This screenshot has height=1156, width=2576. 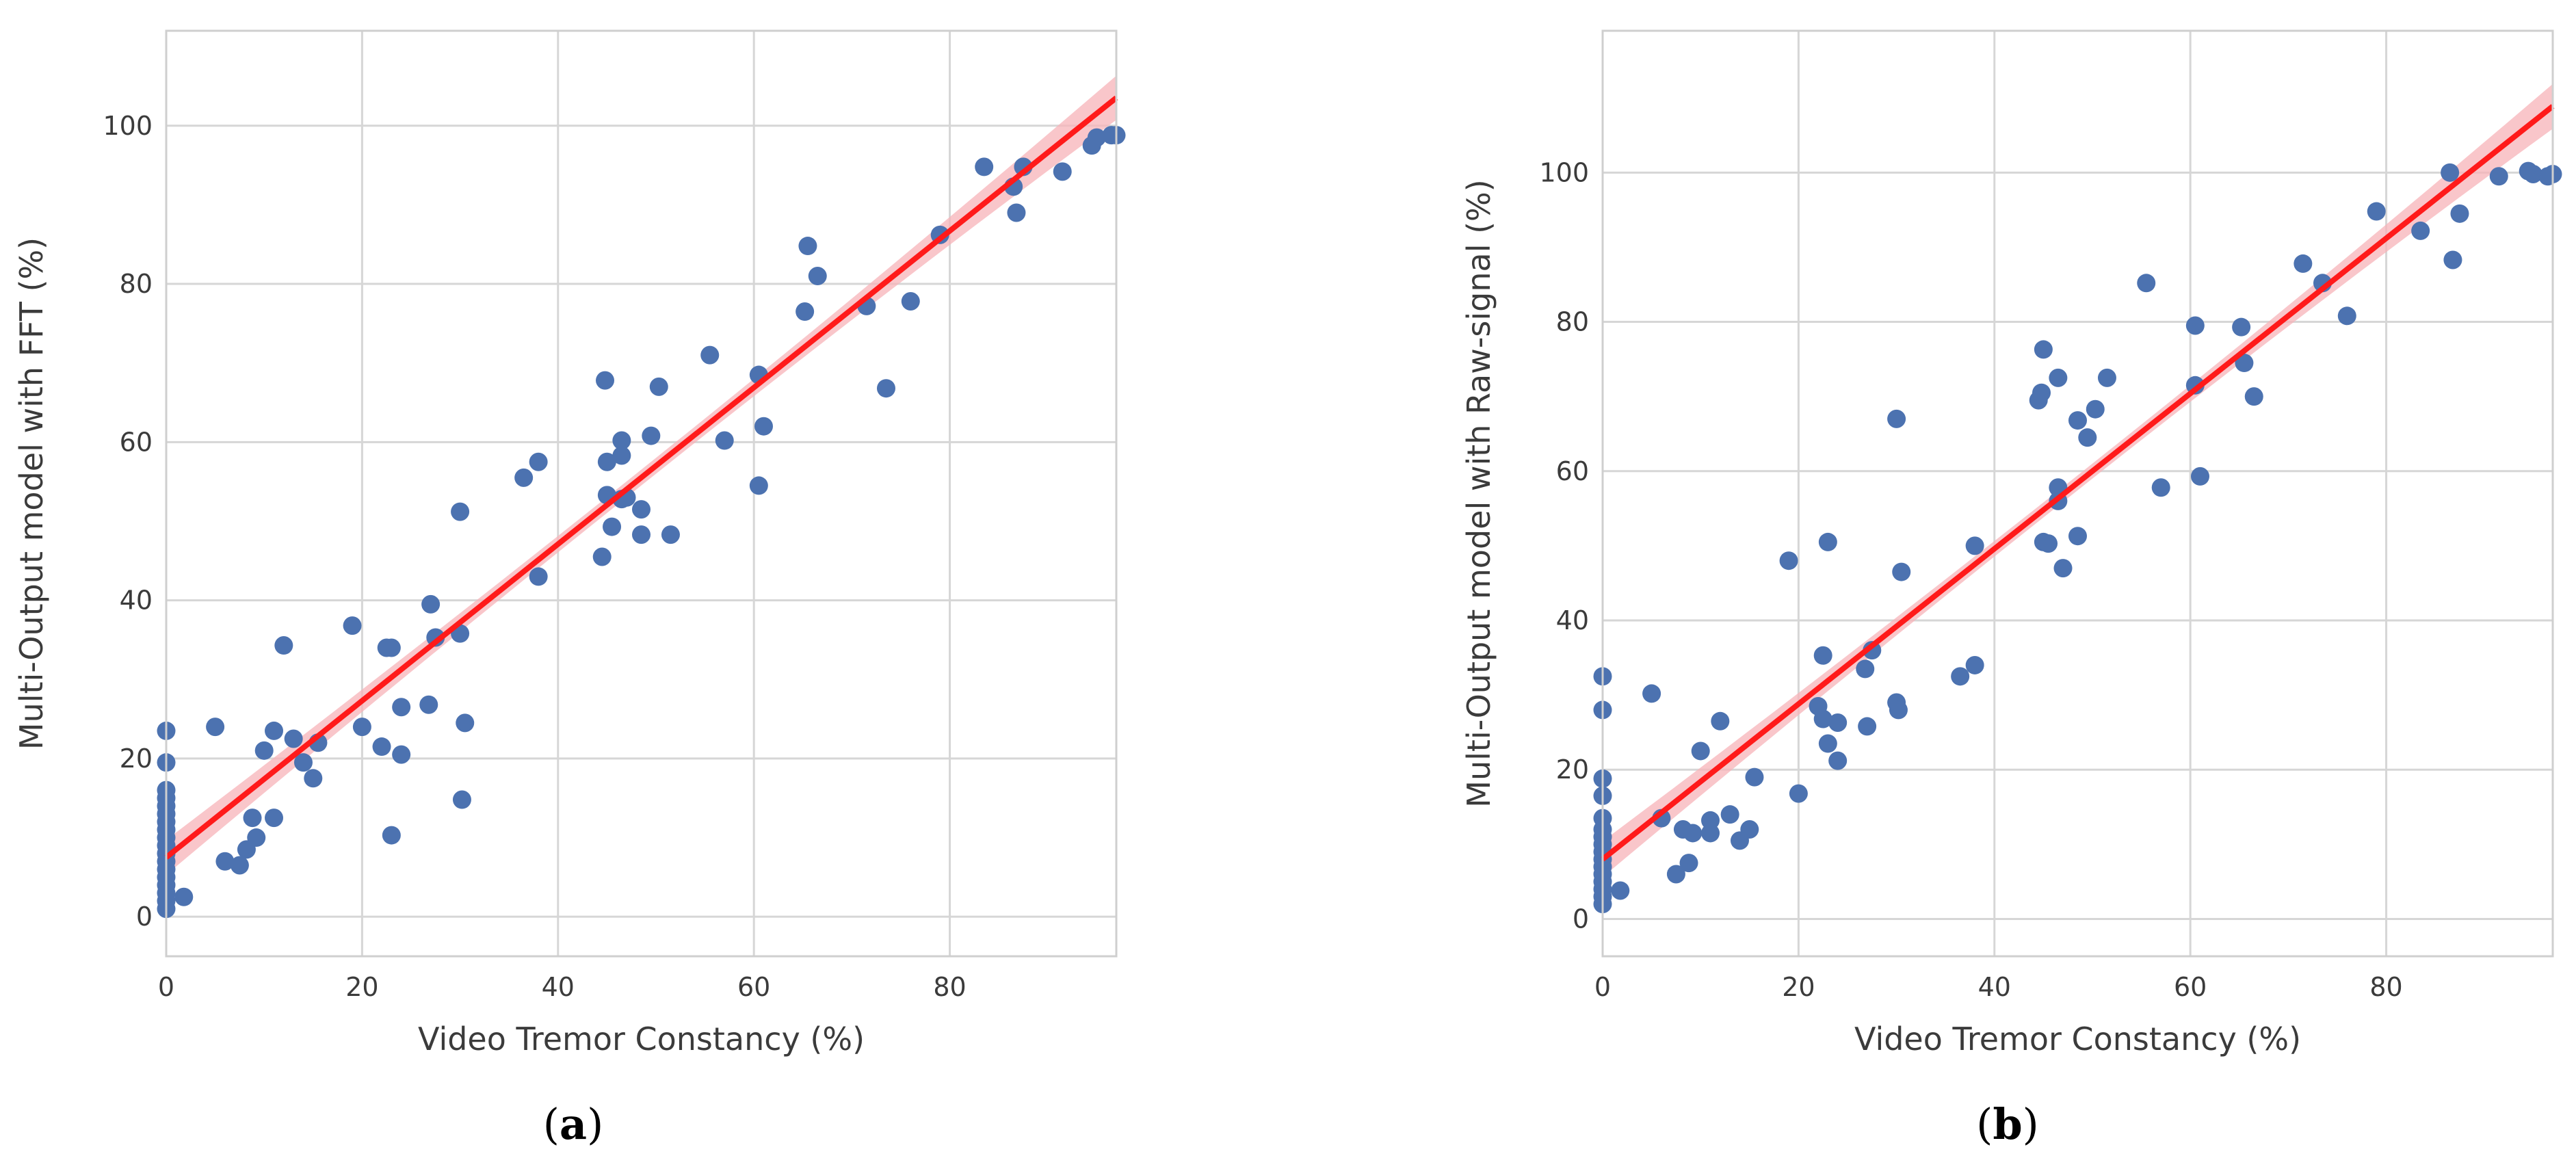 I want to click on y-axis-label: Multi-Output model with Raw-signal (%), so click(x=1478, y=493).